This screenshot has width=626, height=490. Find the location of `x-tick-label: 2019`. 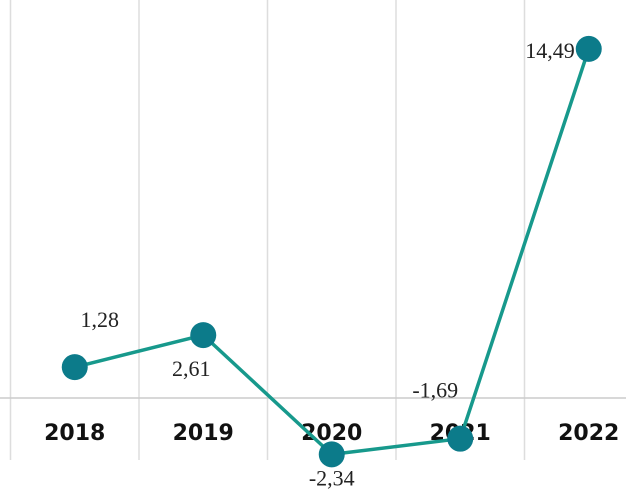

x-tick-label: 2019 is located at coordinates (203, 433).